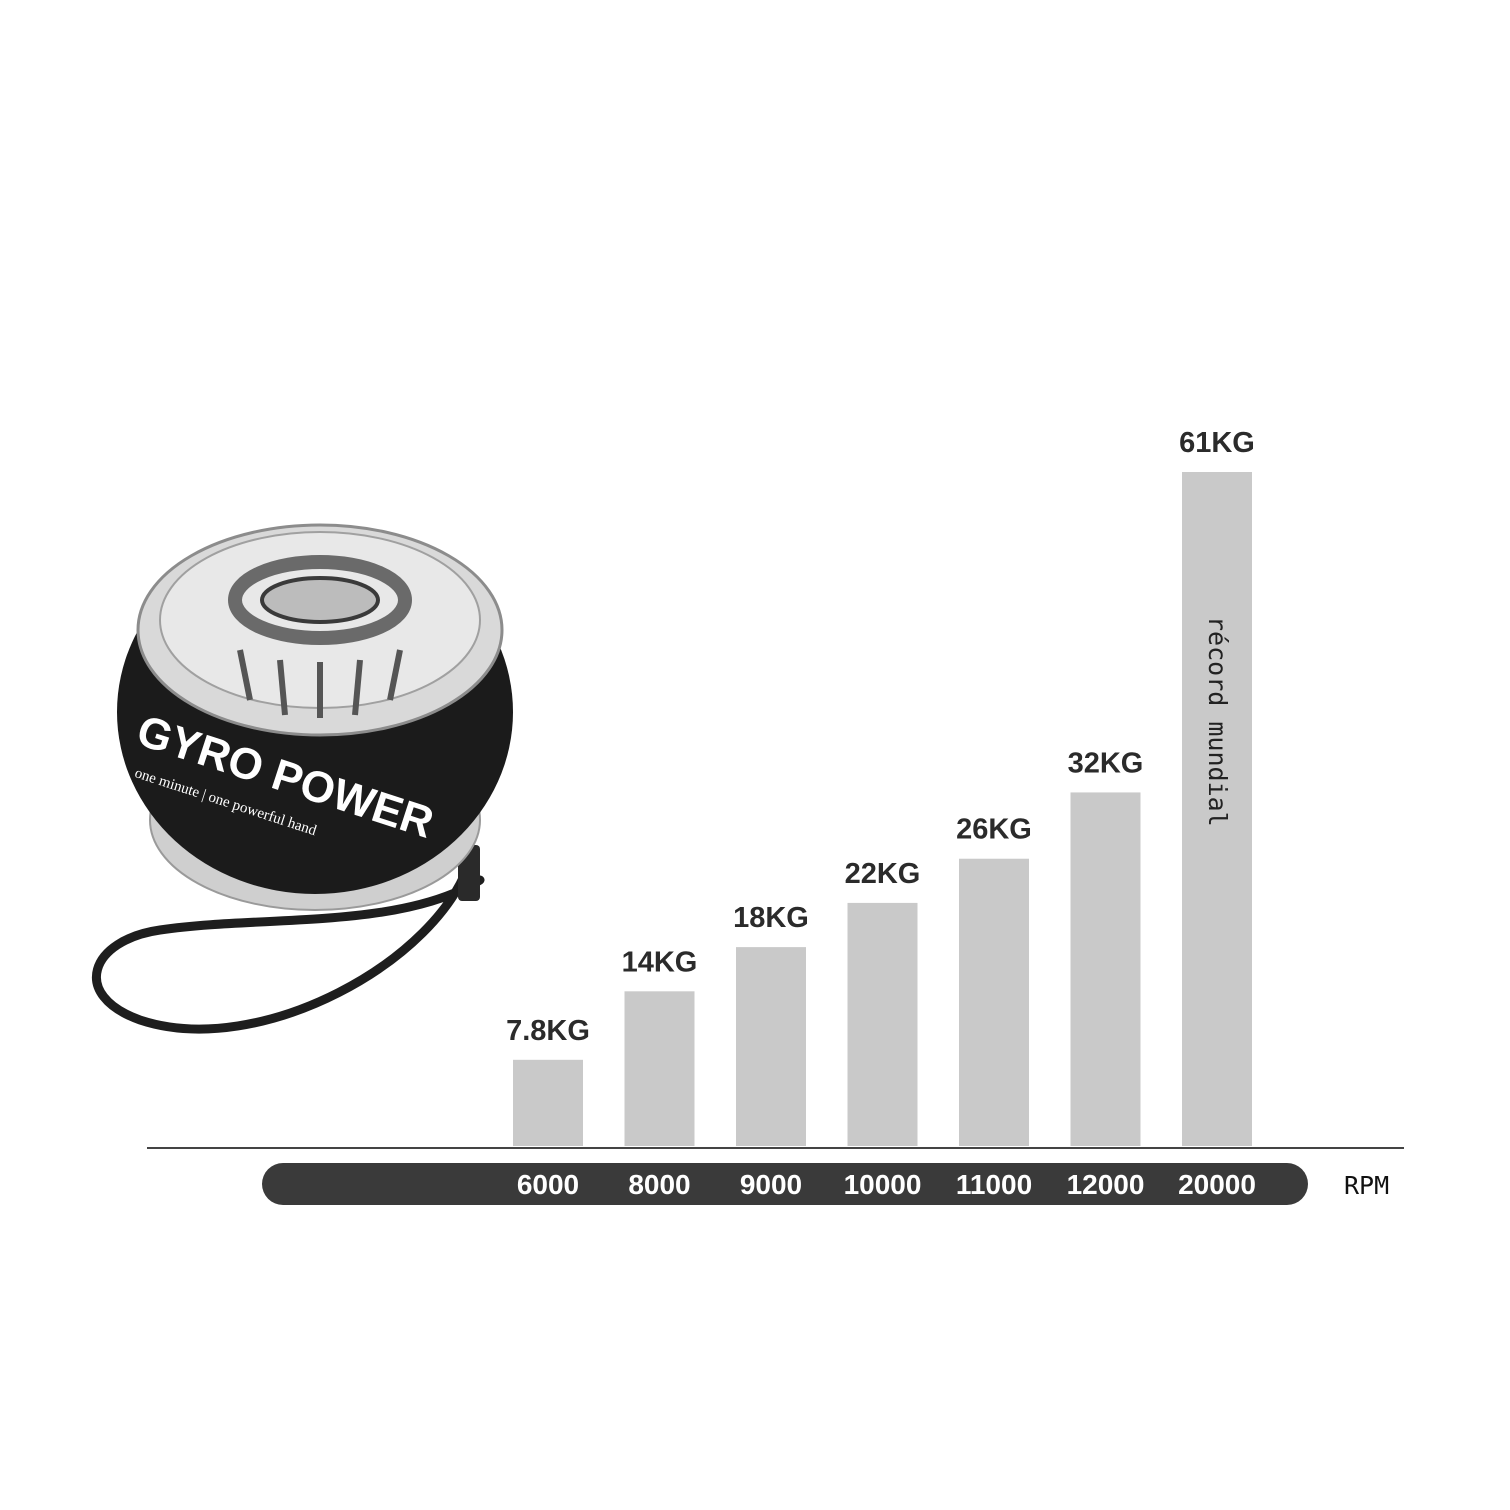 The height and width of the screenshot is (1510, 1510). What do you see at coordinates (548, 1184) in the screenshot?
I see `x-tick-label-6000: 6000` at bounding box center [548, 1184].